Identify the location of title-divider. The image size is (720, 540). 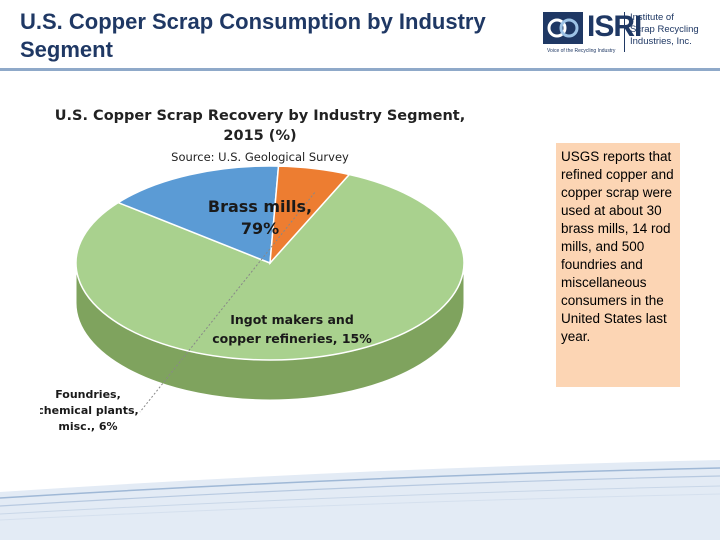
(360, 69).